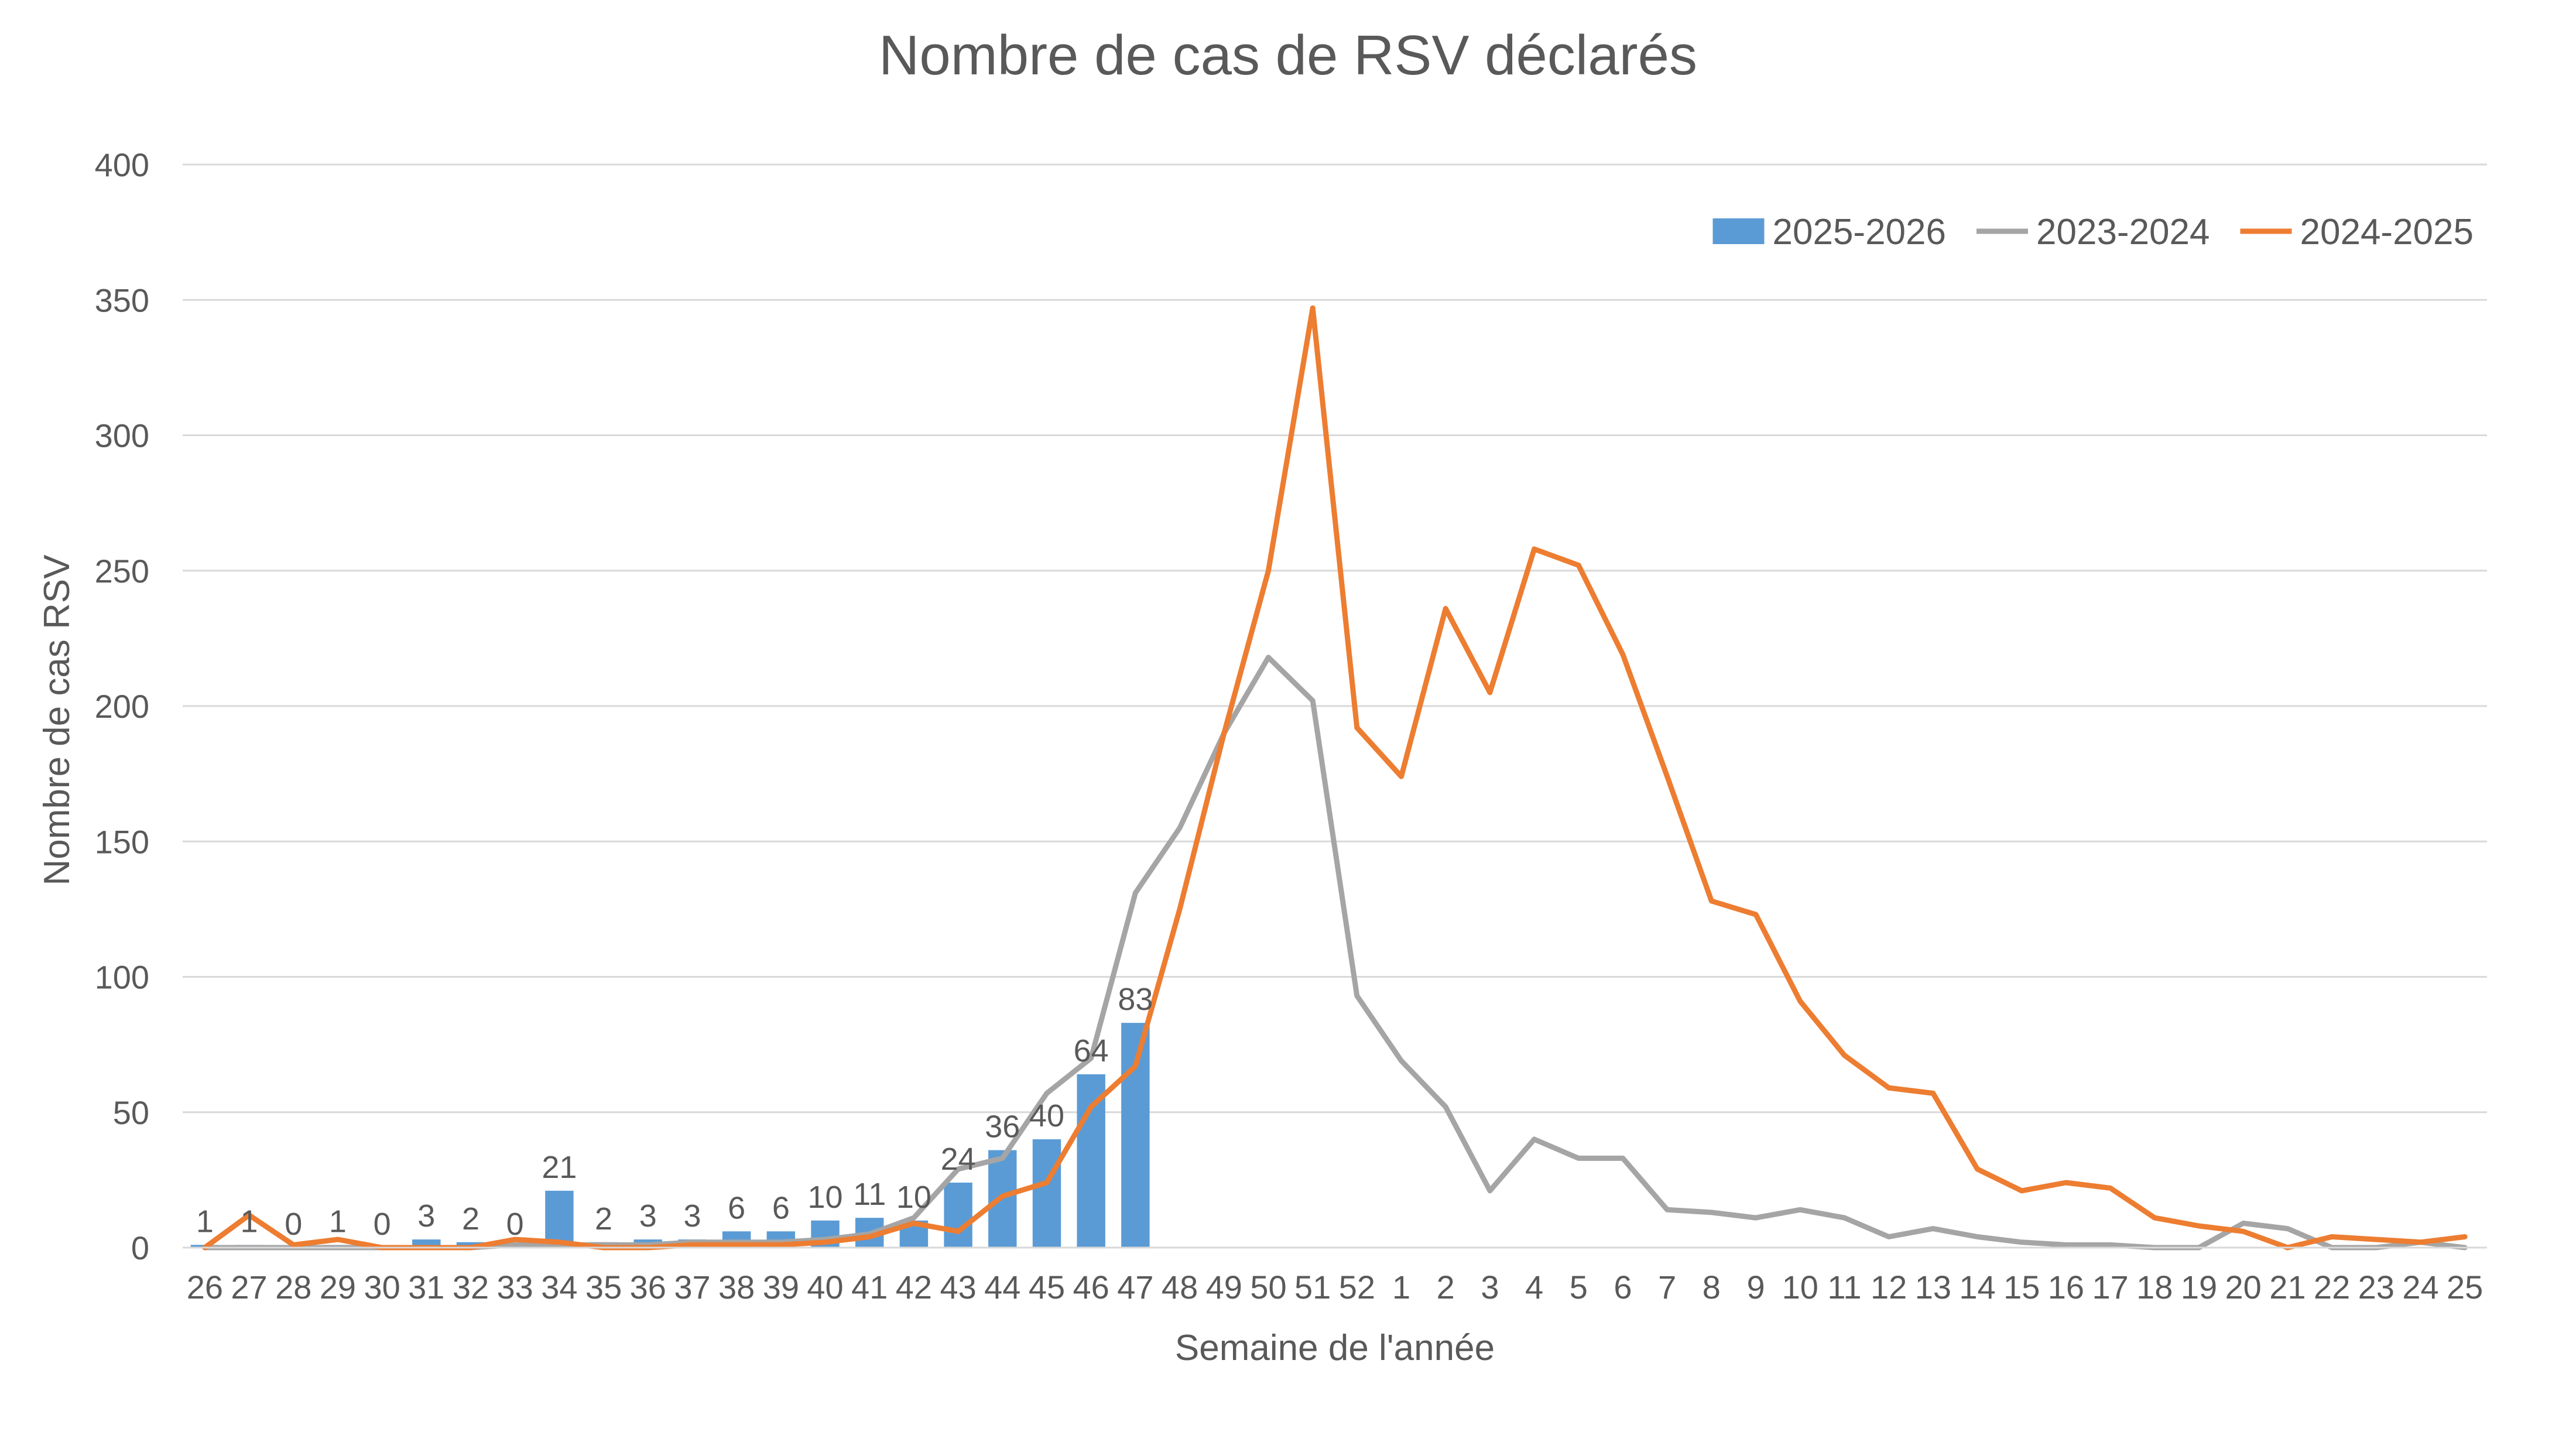  Describe the element at coordinates (1135, 999) in the screenshot. I see `bar-data-label: 83` at that location.